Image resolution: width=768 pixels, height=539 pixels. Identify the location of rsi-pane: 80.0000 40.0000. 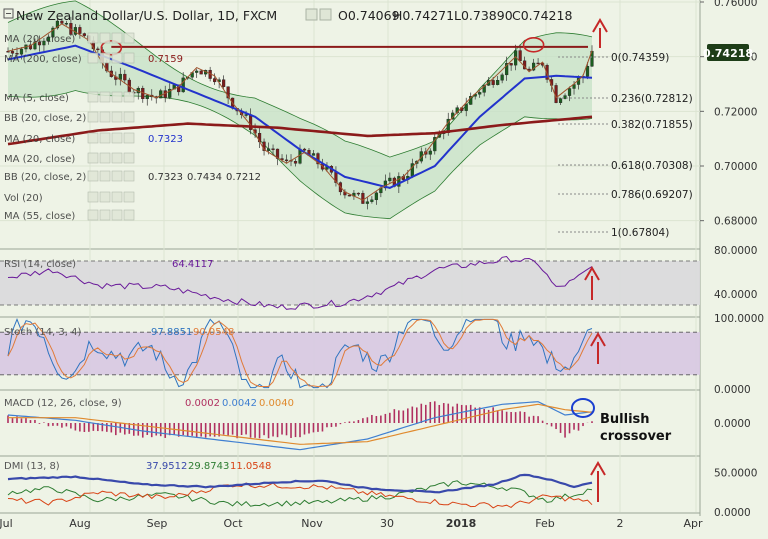
(378, 277).